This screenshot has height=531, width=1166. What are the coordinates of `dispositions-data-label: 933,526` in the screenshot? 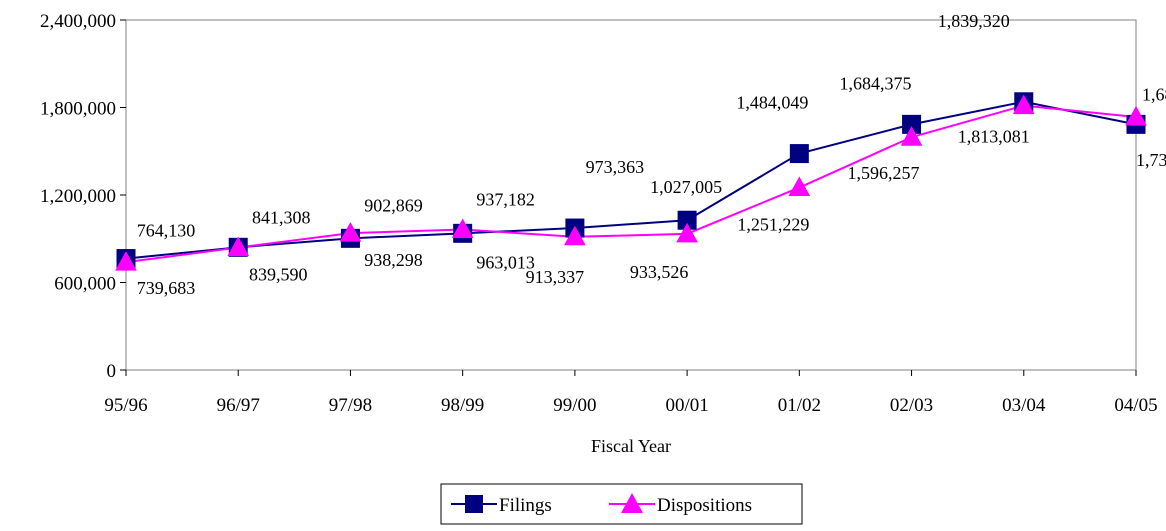 It's located at (659, 272).